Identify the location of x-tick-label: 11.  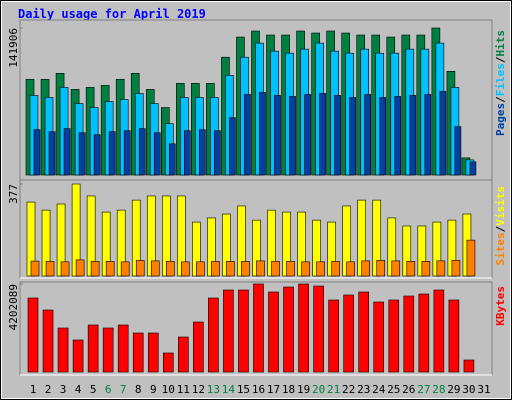
(183, 389).